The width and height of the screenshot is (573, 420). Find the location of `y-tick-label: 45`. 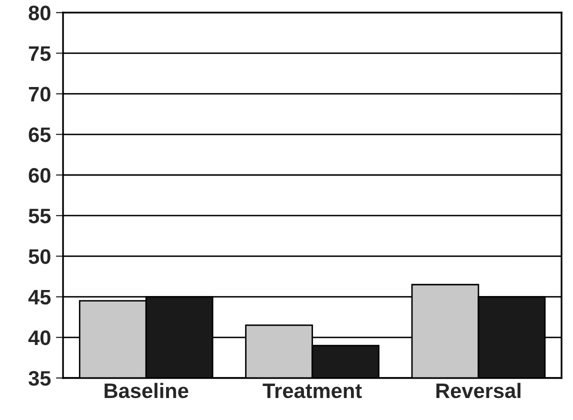

y-tick-label: 45 is located at coordinates (39, 297).